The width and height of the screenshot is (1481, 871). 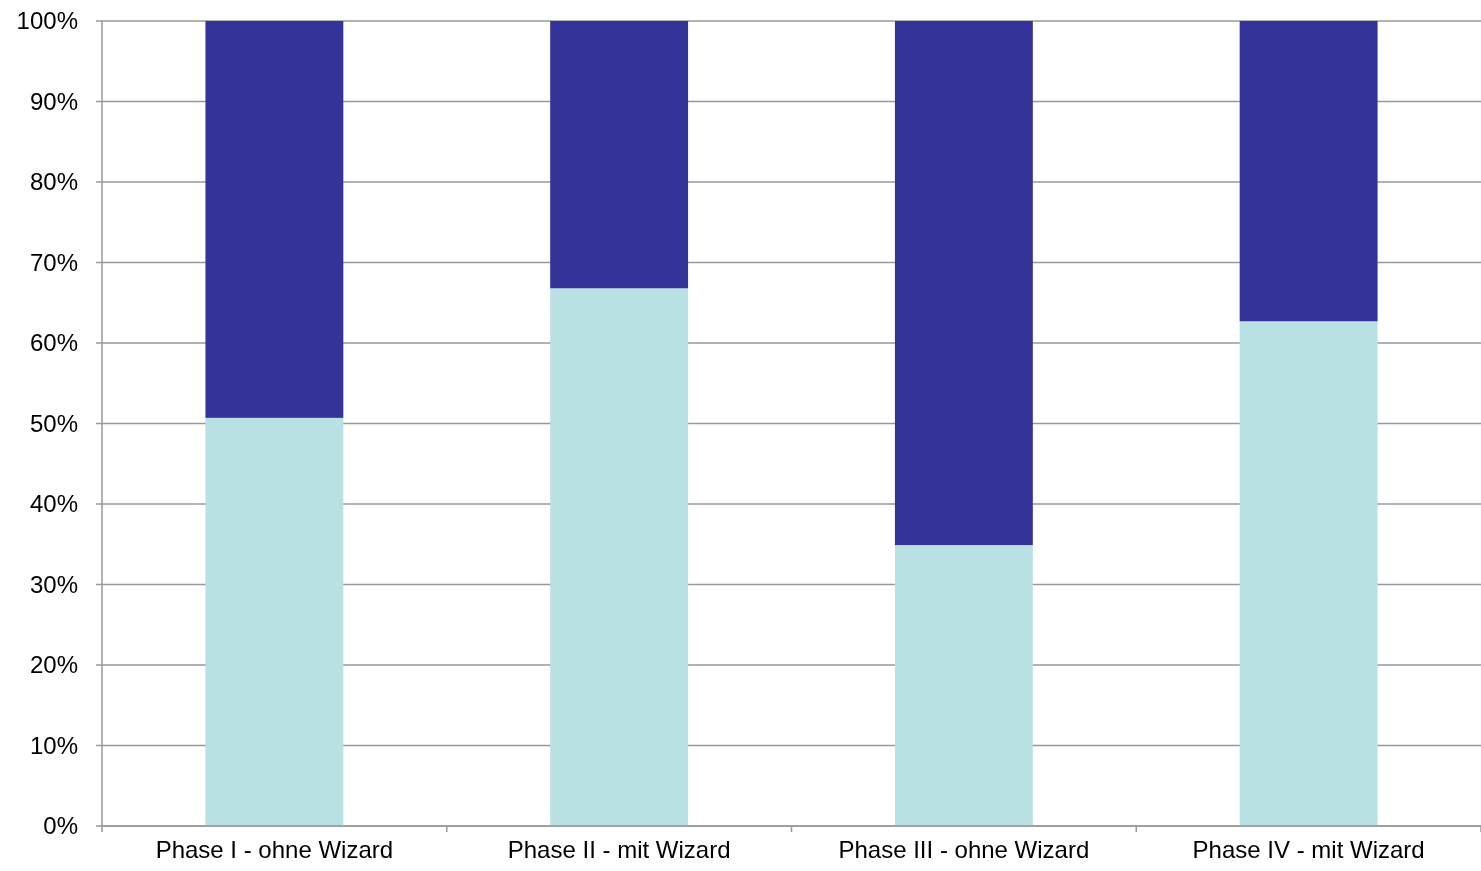 What do you see at coordinates (53, 745) in the screenshot?
I see `y-tick-label: 10%` at bounding box center [53, 745].